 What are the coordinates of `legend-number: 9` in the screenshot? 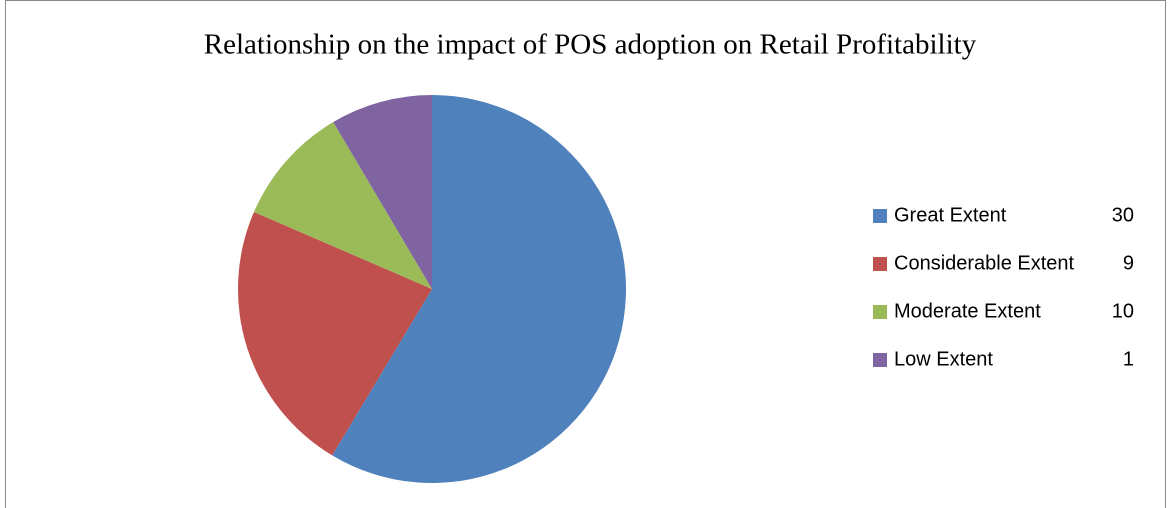 It's located at (1128, 263).